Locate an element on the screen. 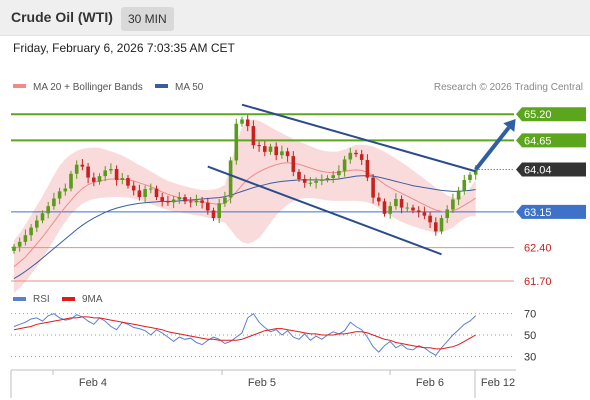 Image resolution: width=590 pixels, height=400 pixels. legend-ma20-swatch is located at coordinates (19, 86).